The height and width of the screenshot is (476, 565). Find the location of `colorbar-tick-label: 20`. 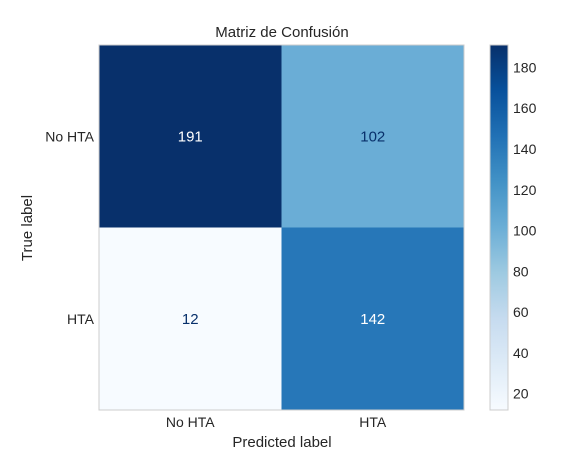

colorbar-tick-label: 20 is located at coordinates (521, 394).